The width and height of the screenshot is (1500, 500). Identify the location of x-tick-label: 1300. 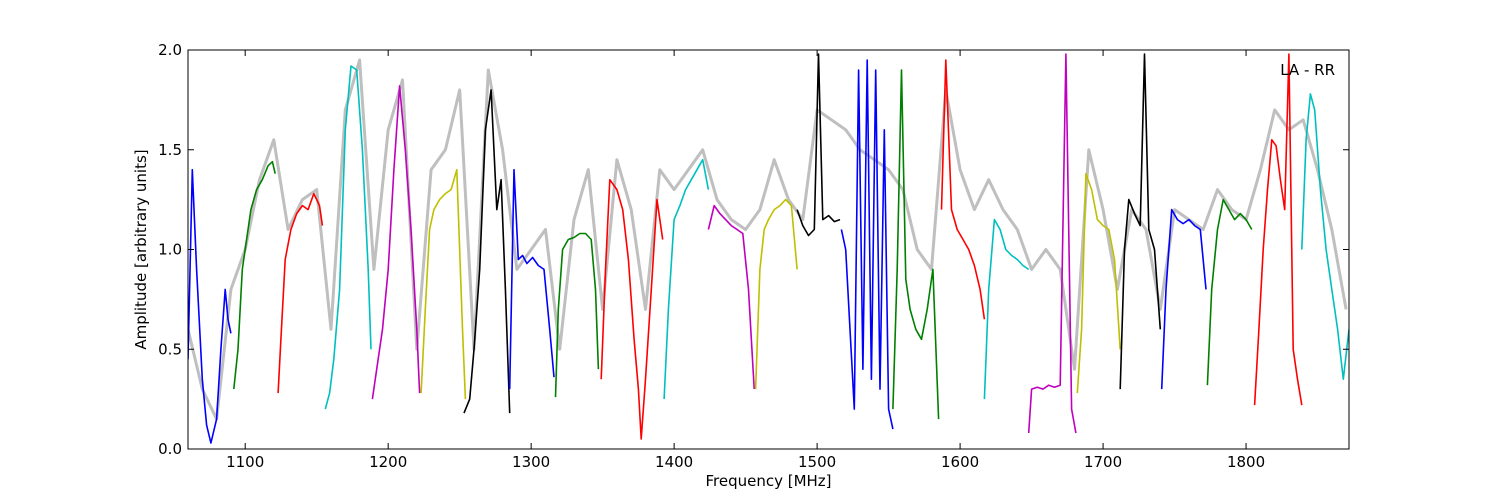
(531, 462).